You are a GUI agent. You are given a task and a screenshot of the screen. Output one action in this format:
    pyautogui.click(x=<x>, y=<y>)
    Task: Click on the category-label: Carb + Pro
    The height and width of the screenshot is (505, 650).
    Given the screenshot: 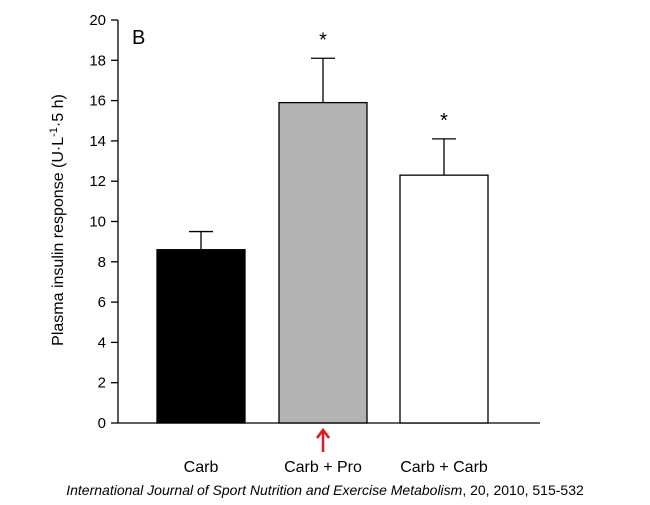 What is the action you would take?
    pyautogui.click(x=323, y=467)
    